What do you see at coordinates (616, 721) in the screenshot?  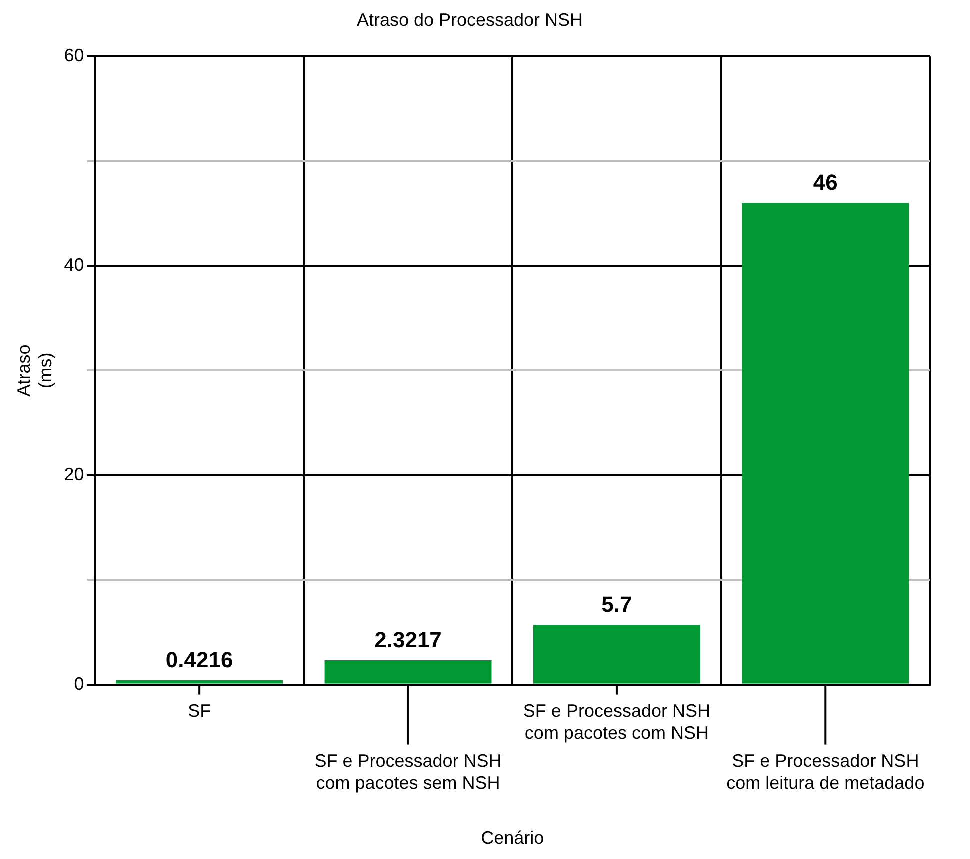 I see `x-tick-label: SF e Processador NSH com pacotes com NSH` at bounding box center [616, 721].